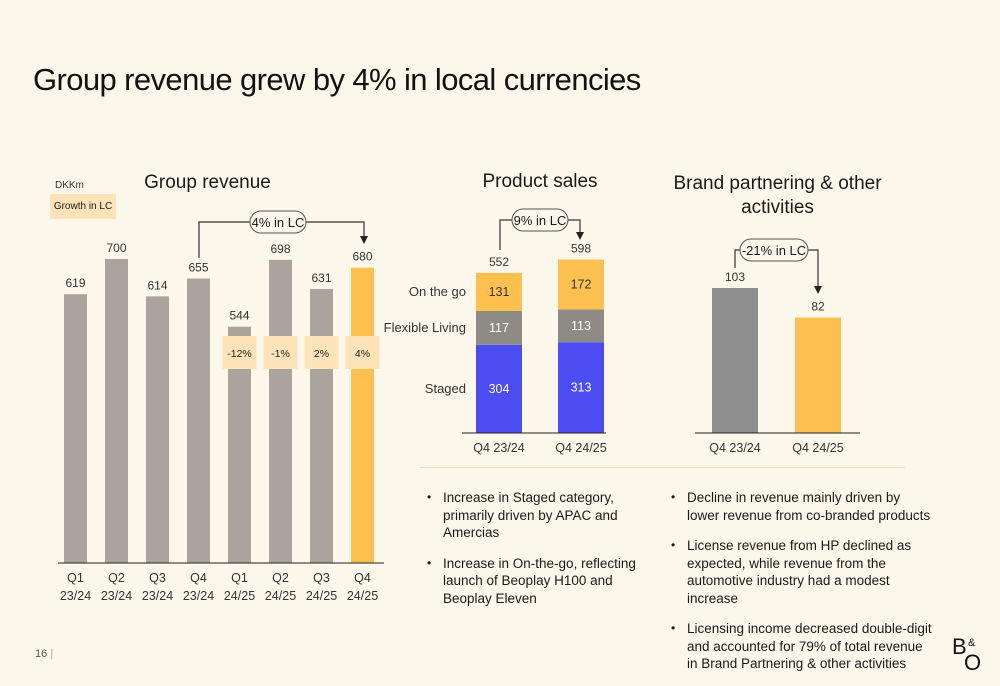 This screenshot has width=1000, height=686. I want to click on brand-partnering-title: Brand partnering & other activities, so click(777, 196).